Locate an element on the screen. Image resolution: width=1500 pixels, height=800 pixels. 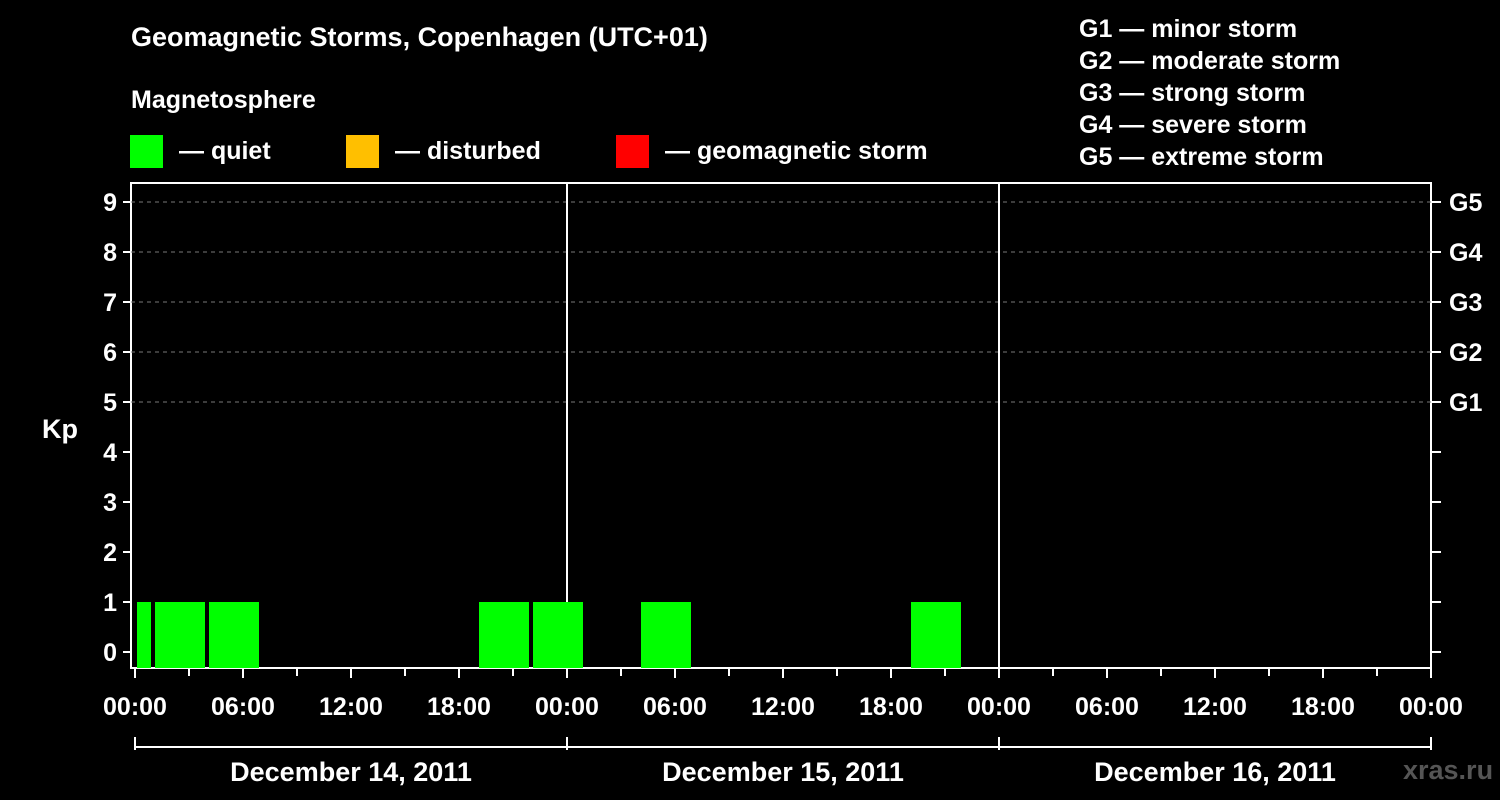
day-label: December 15, 2011 is located at coordinates (783, 772).